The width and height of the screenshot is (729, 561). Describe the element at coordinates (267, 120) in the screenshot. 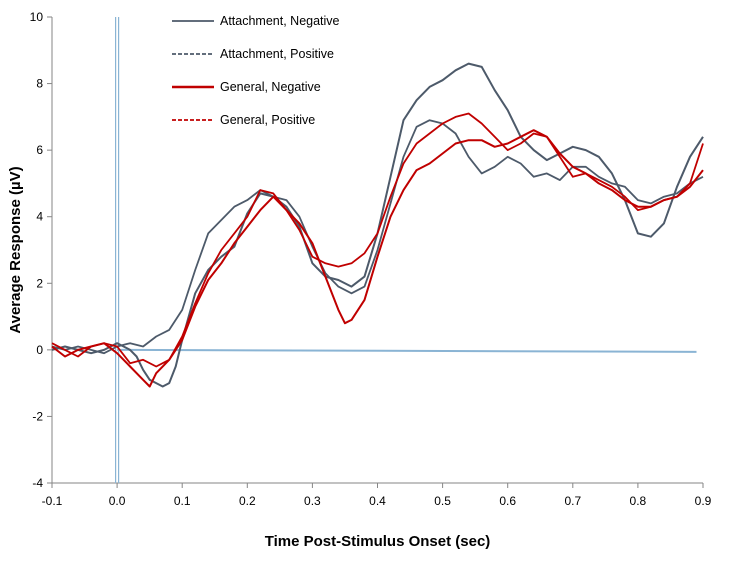

I see `legend-label-4: General, Positive` at that location.